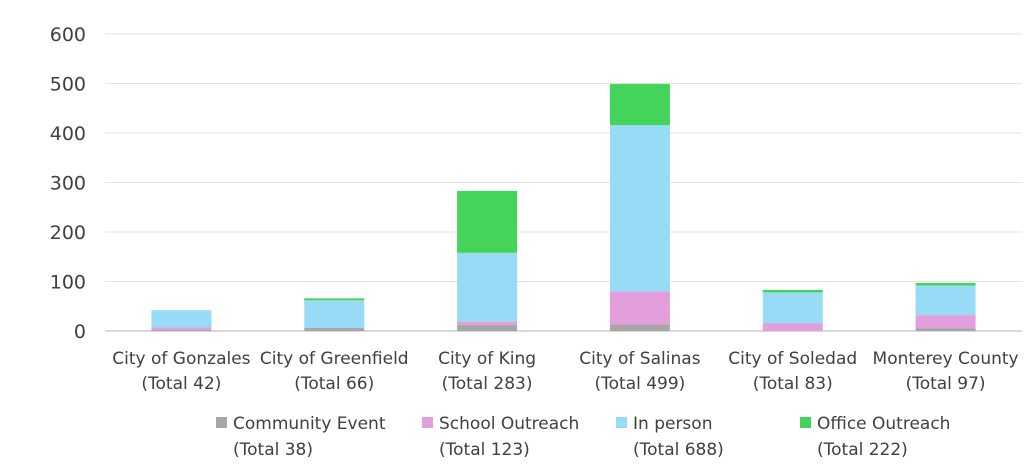 This screenshot has width=1024, height=466. What do you see at coordinates (640, 384) in the screenshot?
I see `x-tick-total-label: (Total 499)` at bounding box center [640, 384].